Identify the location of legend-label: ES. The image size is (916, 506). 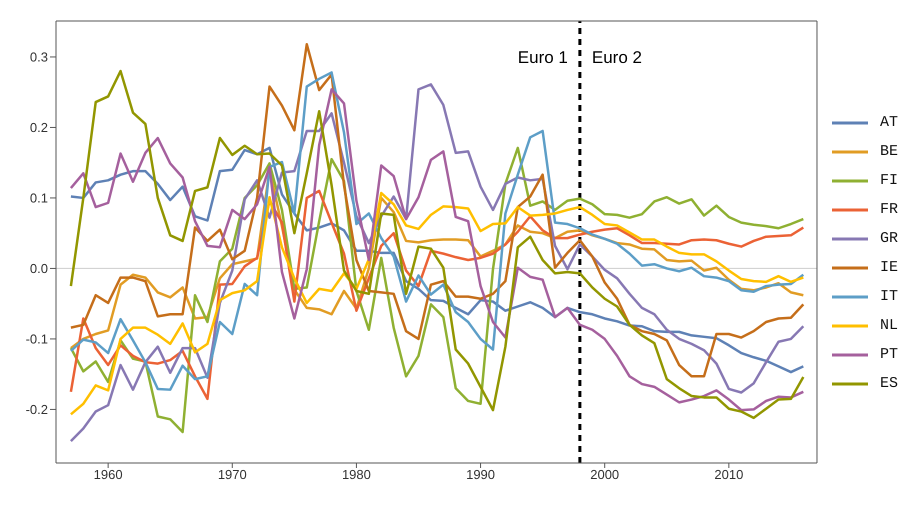
(889, 383).